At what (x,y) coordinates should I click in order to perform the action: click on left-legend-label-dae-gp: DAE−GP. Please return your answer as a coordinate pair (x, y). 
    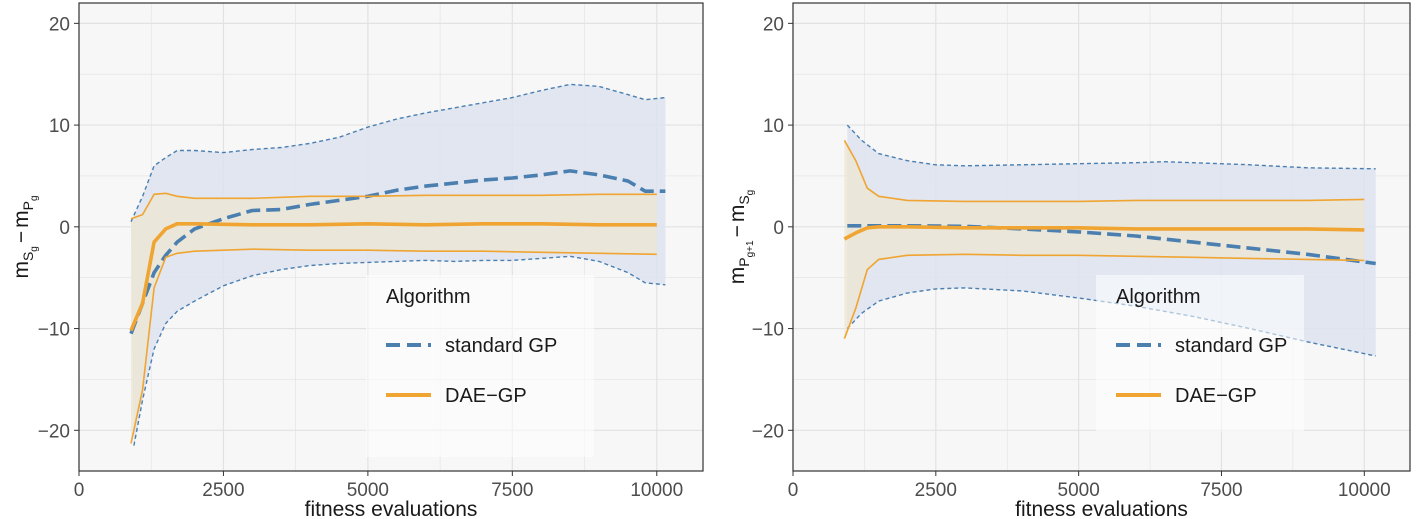
    Looking at the image, I should click on (486, 396).